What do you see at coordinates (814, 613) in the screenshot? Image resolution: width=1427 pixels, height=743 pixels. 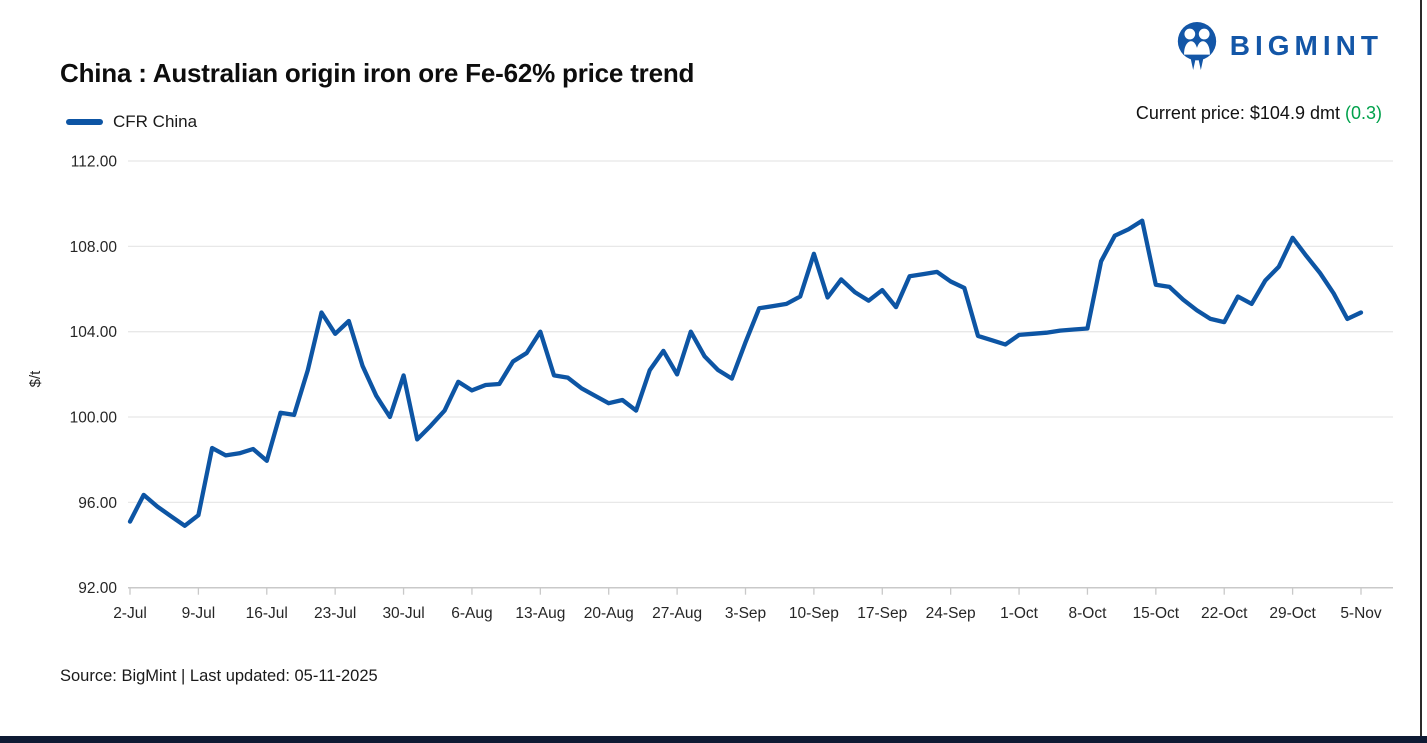 I see `x-tick-label: 10-Sep` at bounding box center [814, 613].